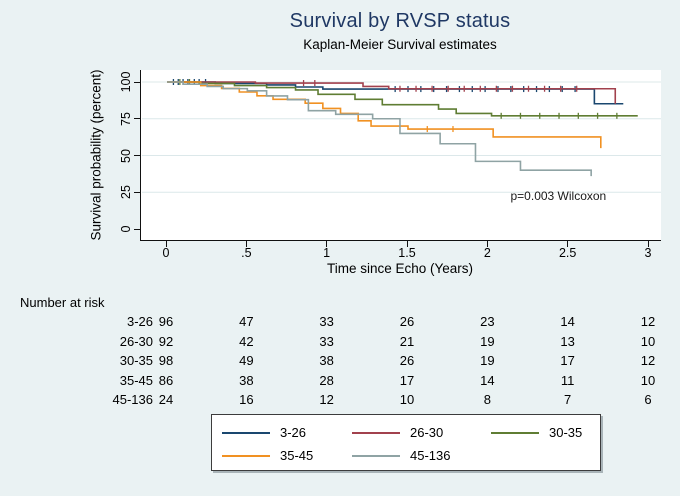 The image size is (680, 496). I want to click on p-value-annotation: p=0.003 Wilcoxon, so click(558, 195).